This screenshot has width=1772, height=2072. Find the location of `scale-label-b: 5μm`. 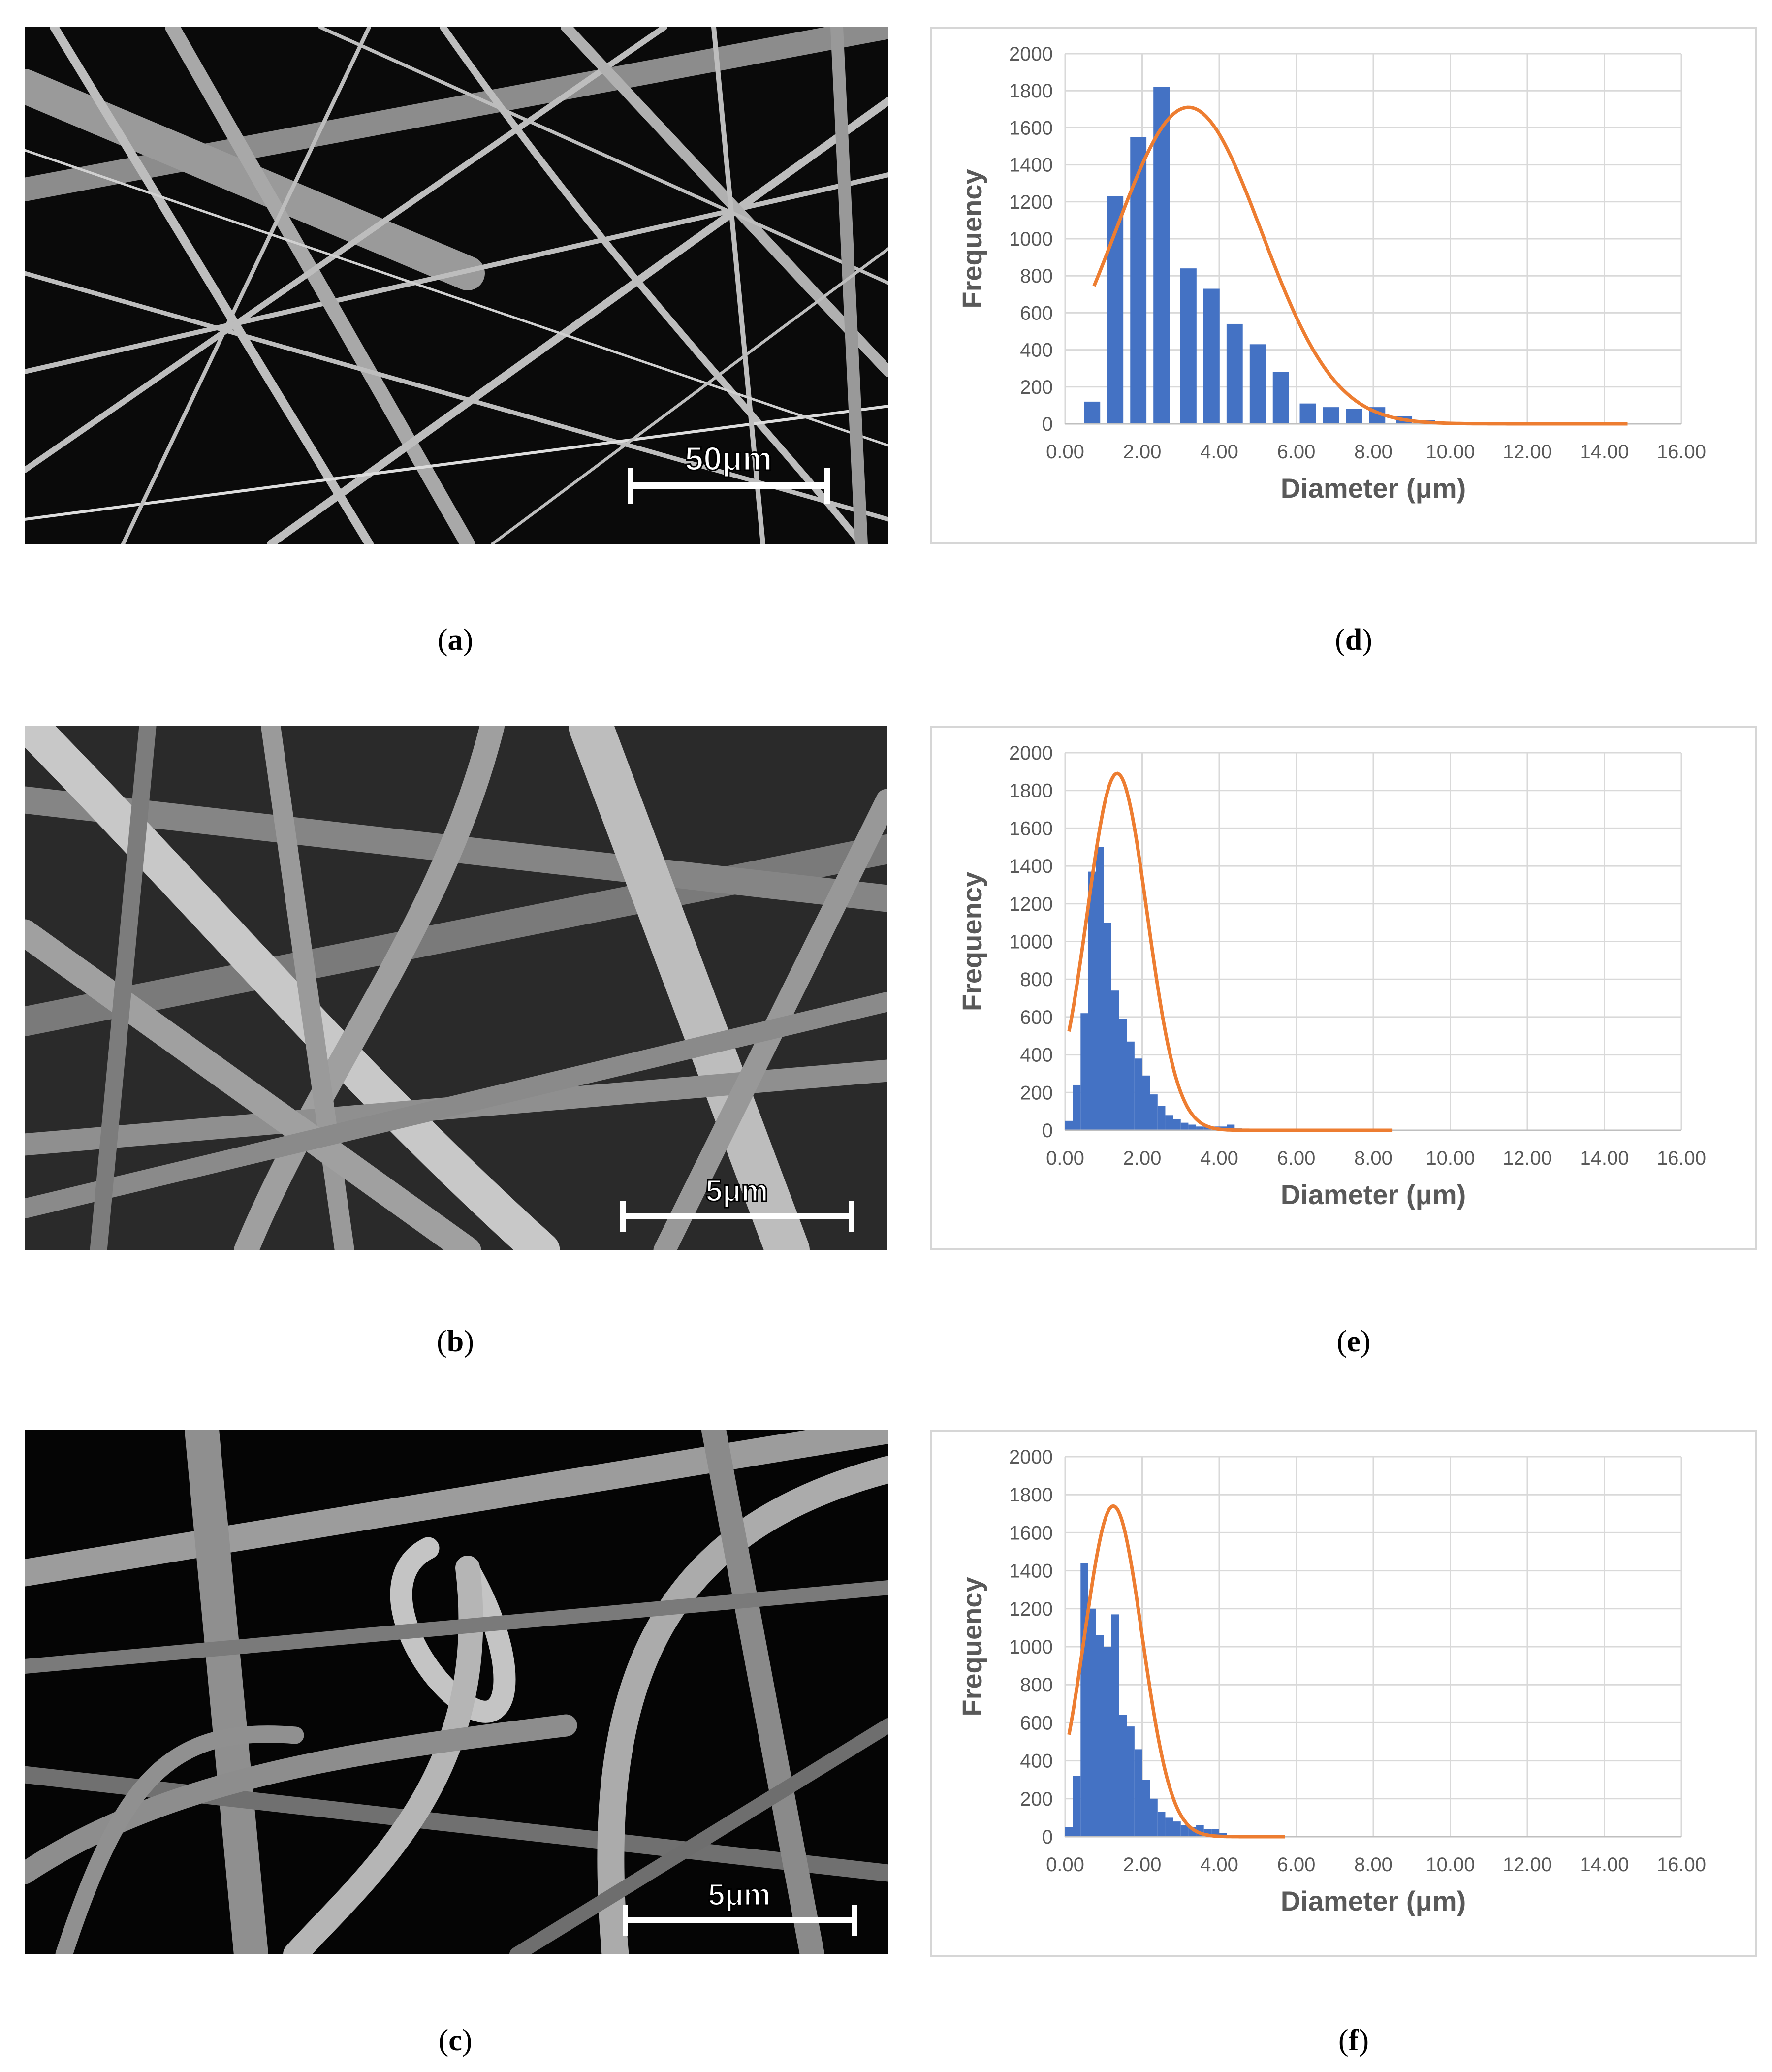

scale-label-b: 5μm is located at coordinates (736, 1191).